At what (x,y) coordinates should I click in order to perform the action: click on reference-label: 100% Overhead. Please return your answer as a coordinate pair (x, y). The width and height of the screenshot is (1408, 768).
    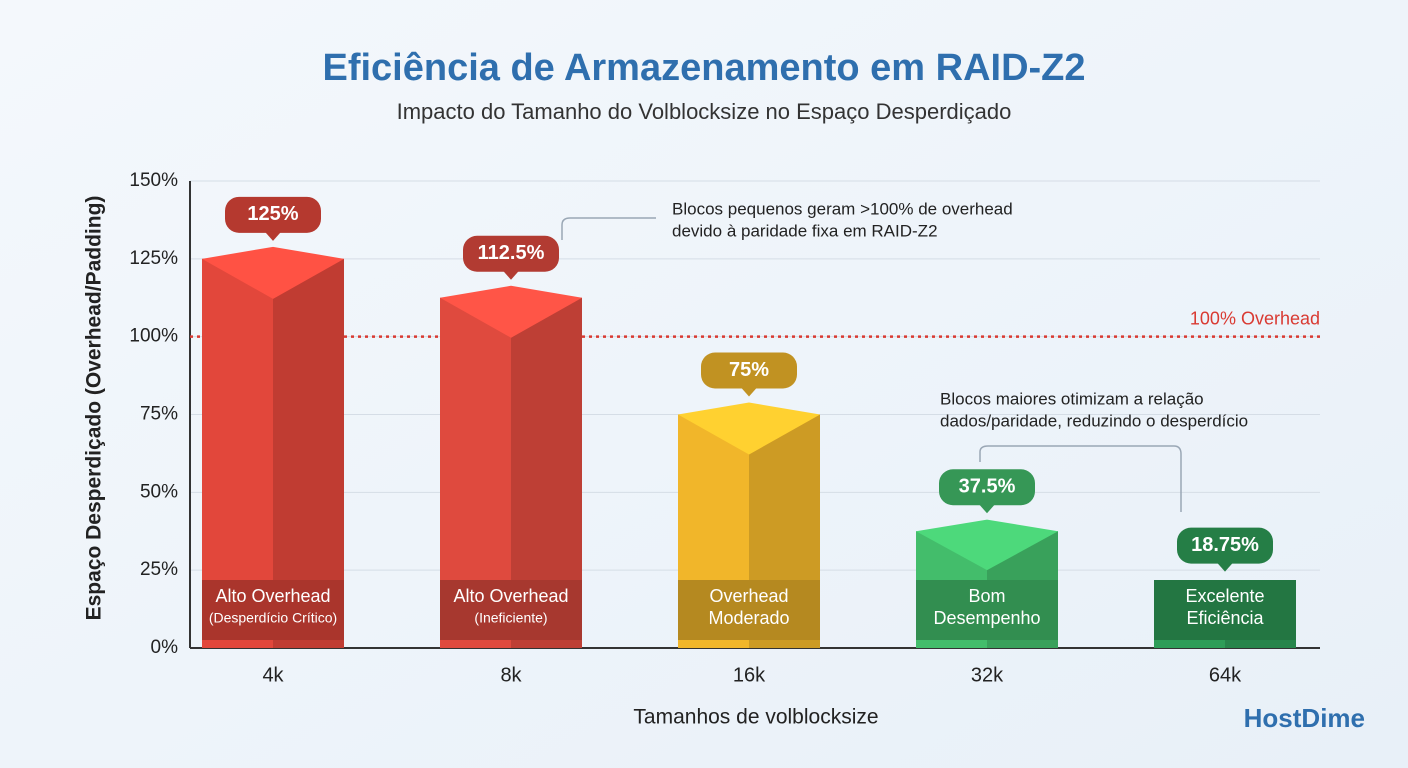
    Looking at the image, I should click on (1255, 318).